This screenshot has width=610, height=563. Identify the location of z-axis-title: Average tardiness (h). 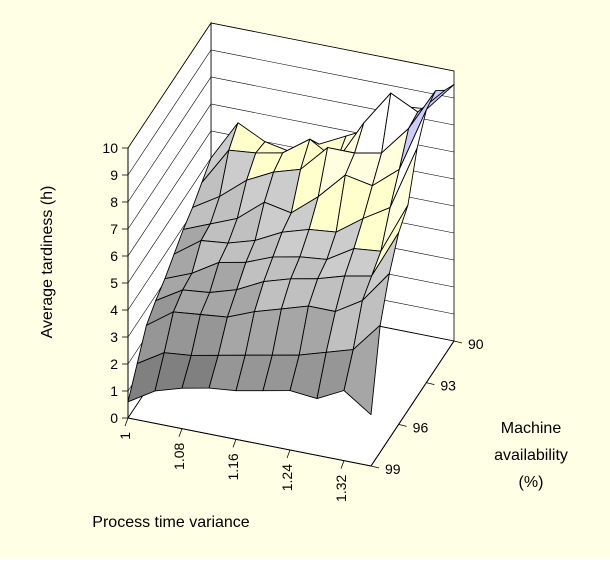
(47, 262).